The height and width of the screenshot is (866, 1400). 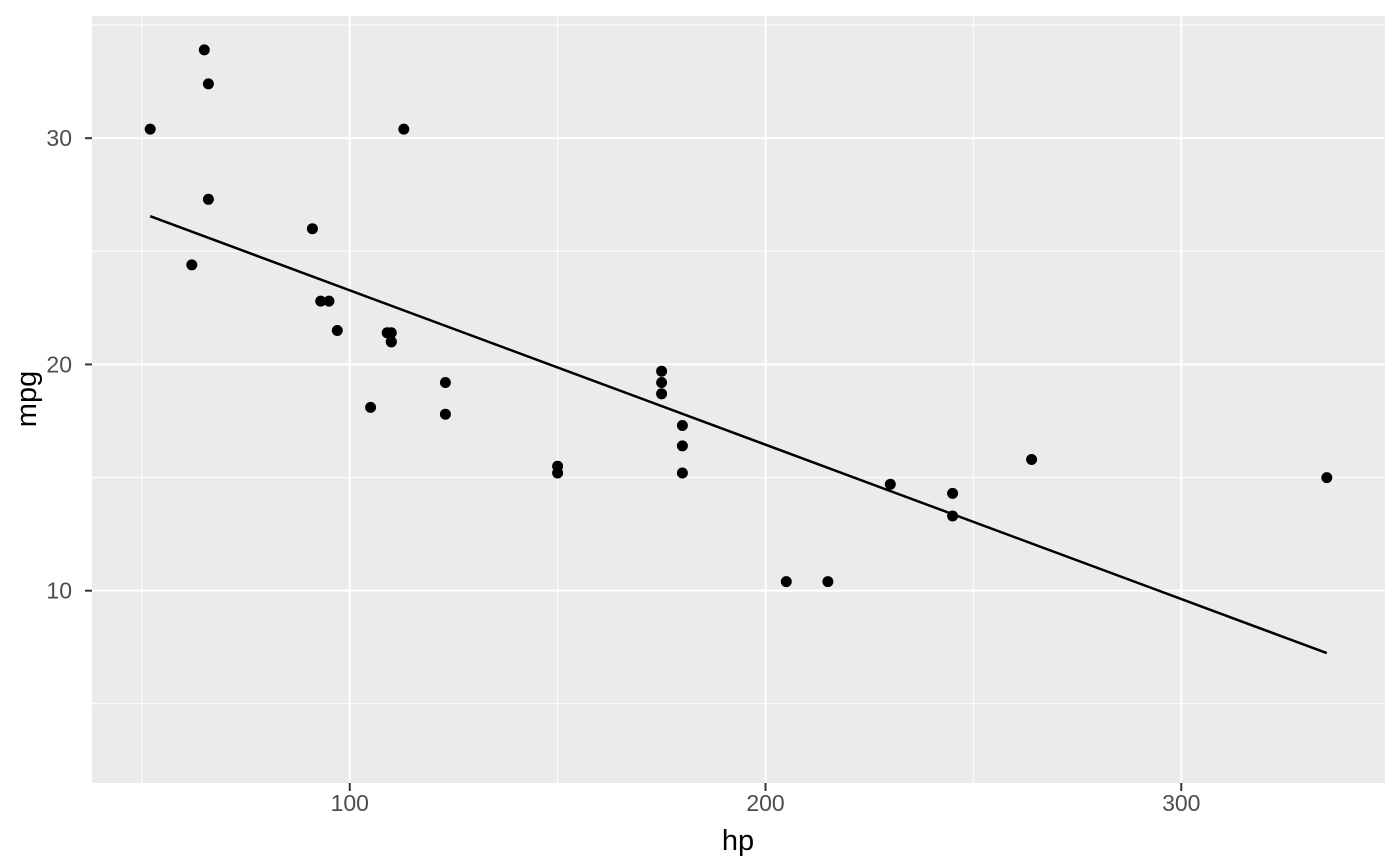 What do you see at coordinates (59, 364) in the screenshot?
I see `y-tick-label: 20` at bounding box center [59, 364].